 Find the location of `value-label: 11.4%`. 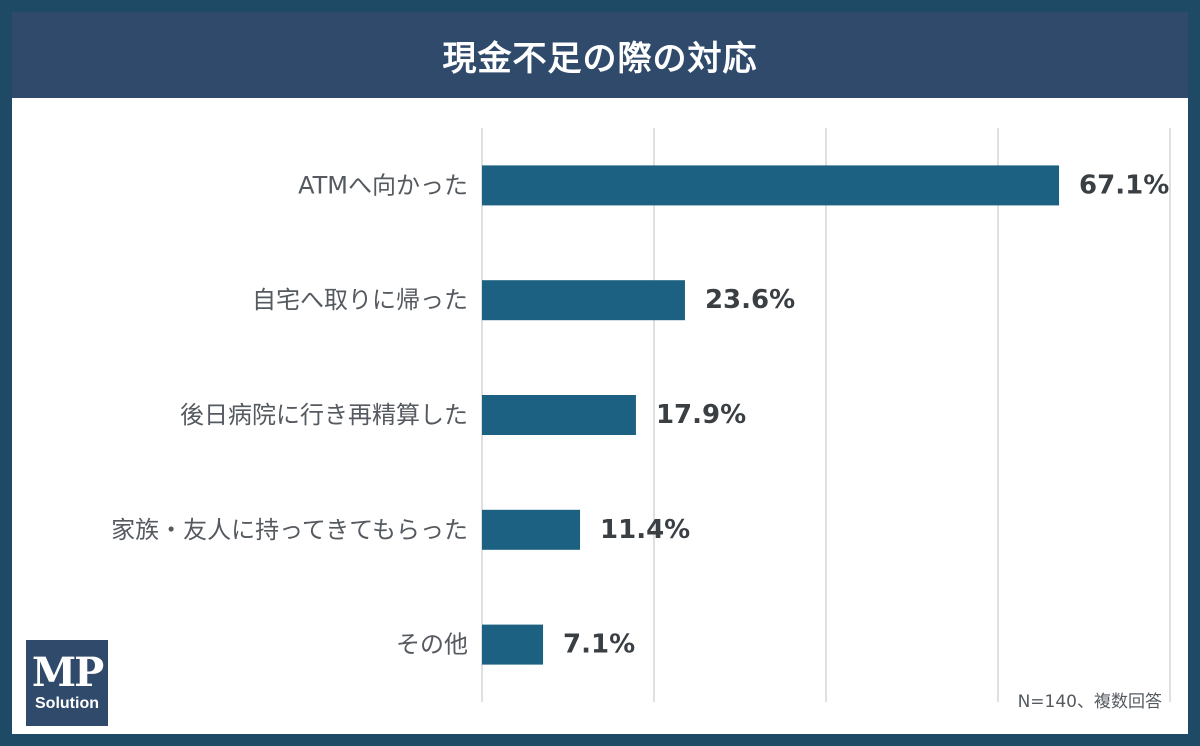

value-label: 11.4% is located at coordinates (645, 530).